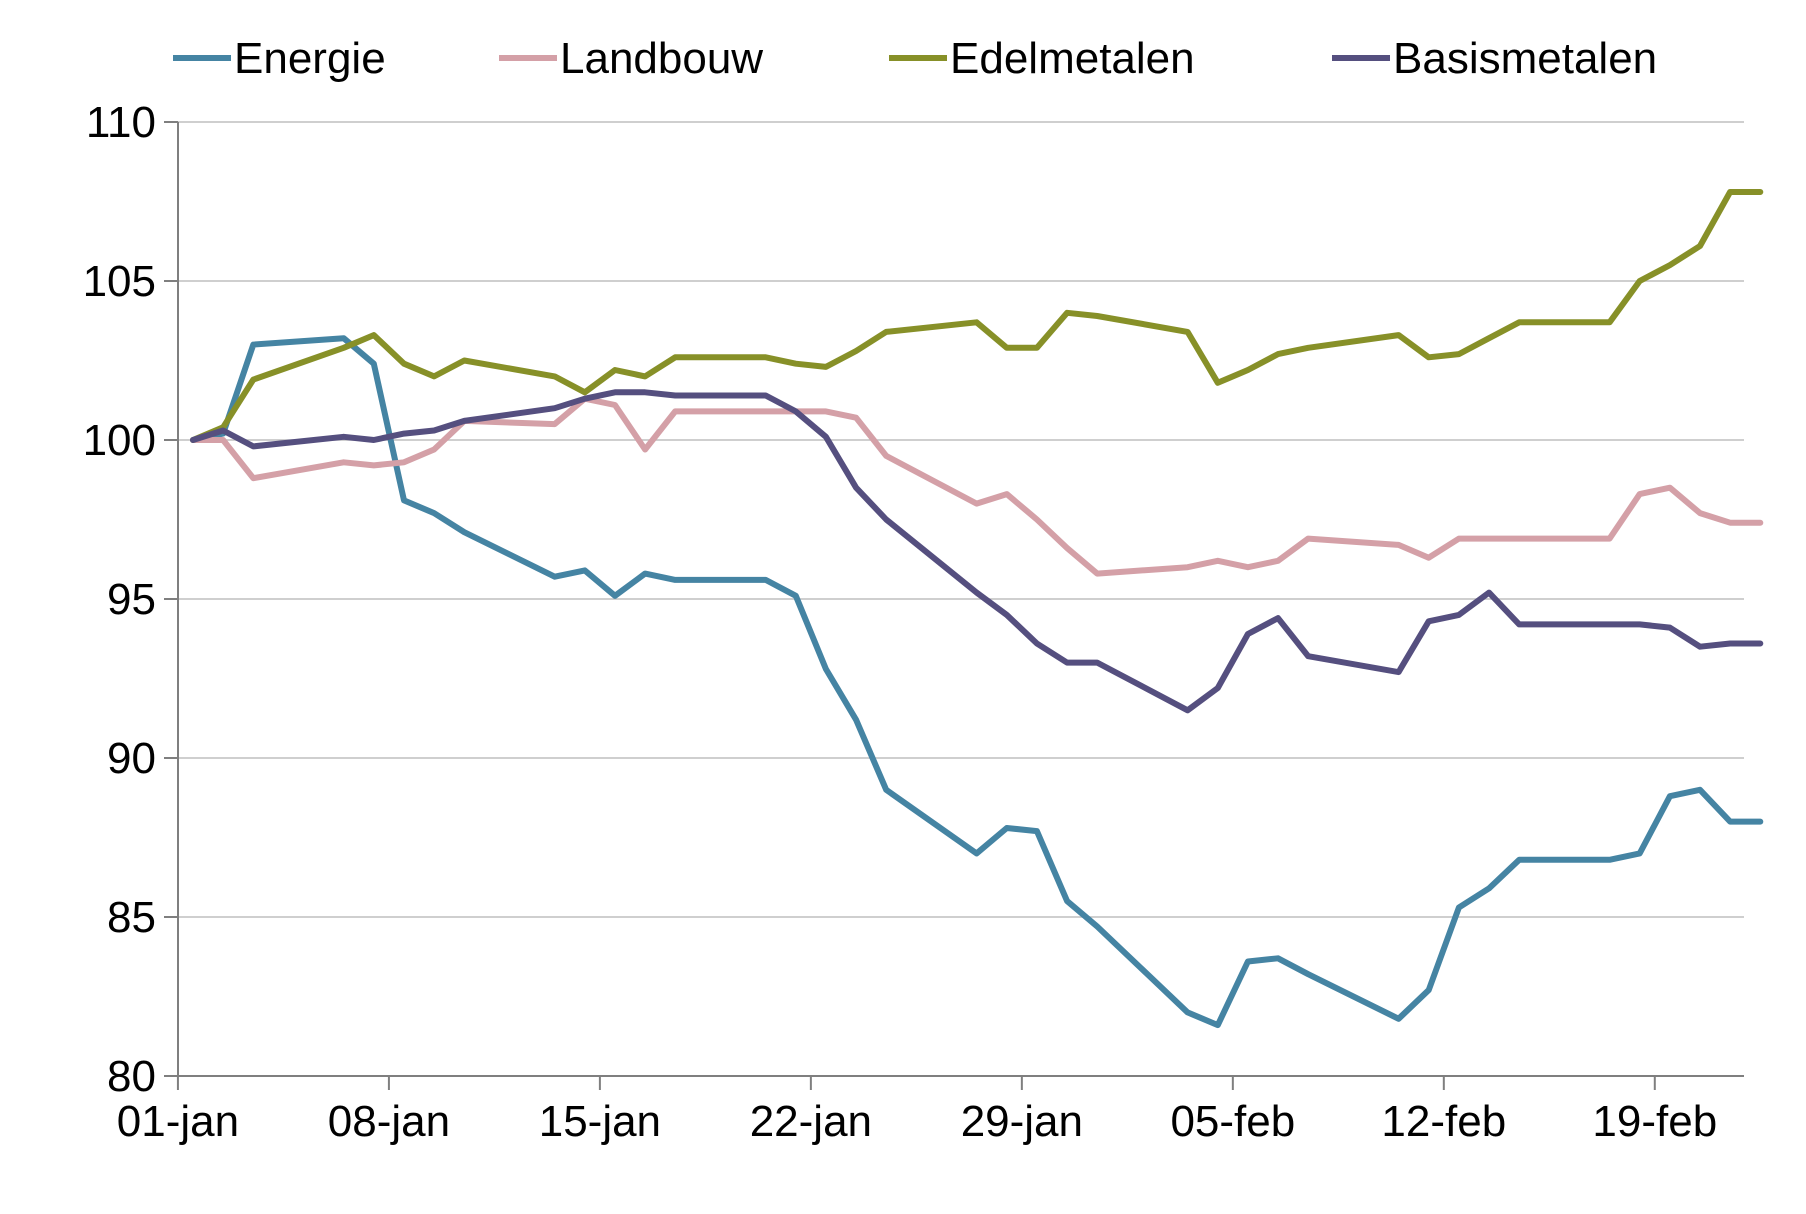  I want to click on legend: Energie Landbouw Edelmetalen Basismetalen, so click(915, 58).